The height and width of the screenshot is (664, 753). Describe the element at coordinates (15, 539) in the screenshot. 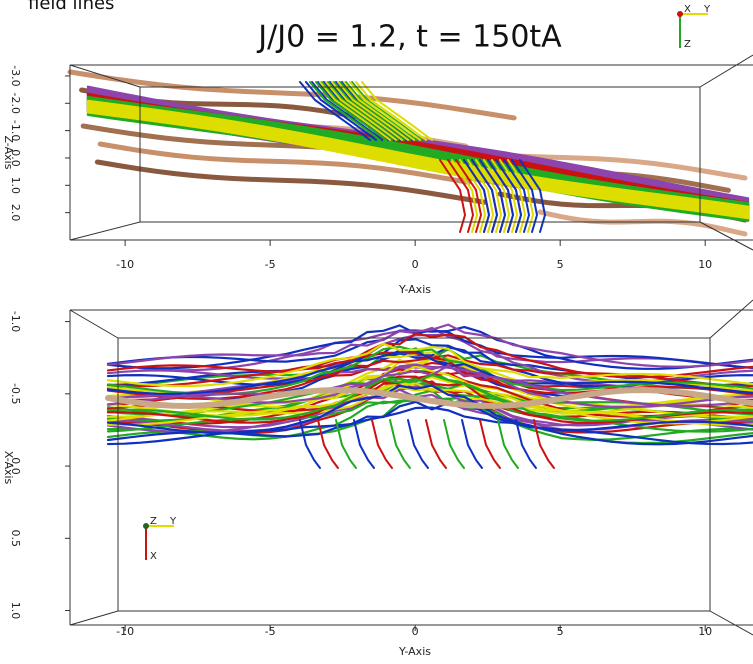

I see `y-tick-label: 0.5` at that location.